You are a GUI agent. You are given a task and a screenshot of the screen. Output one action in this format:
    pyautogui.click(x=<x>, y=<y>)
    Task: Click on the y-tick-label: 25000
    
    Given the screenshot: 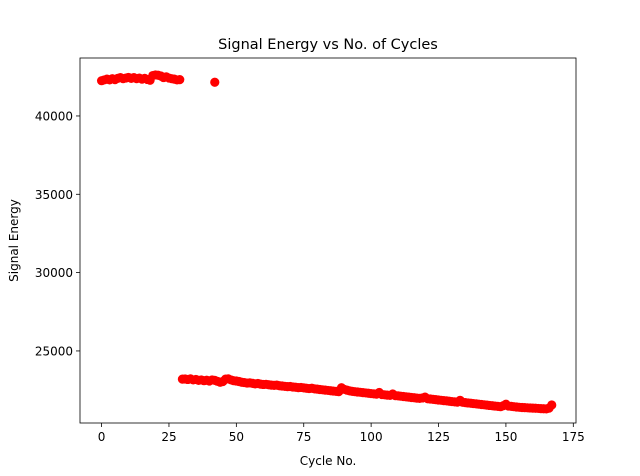 What is the action you would take?
    pyautogui.click(x=54, y=351)
    